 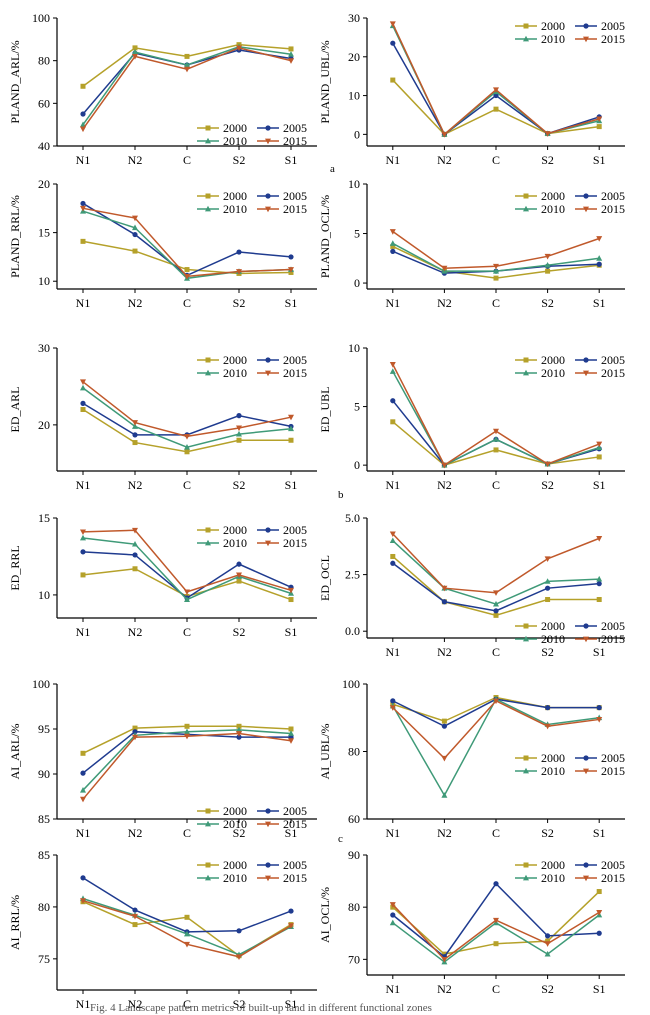 I want to click on y-tick-label: 0, so click(x=357, y=283).